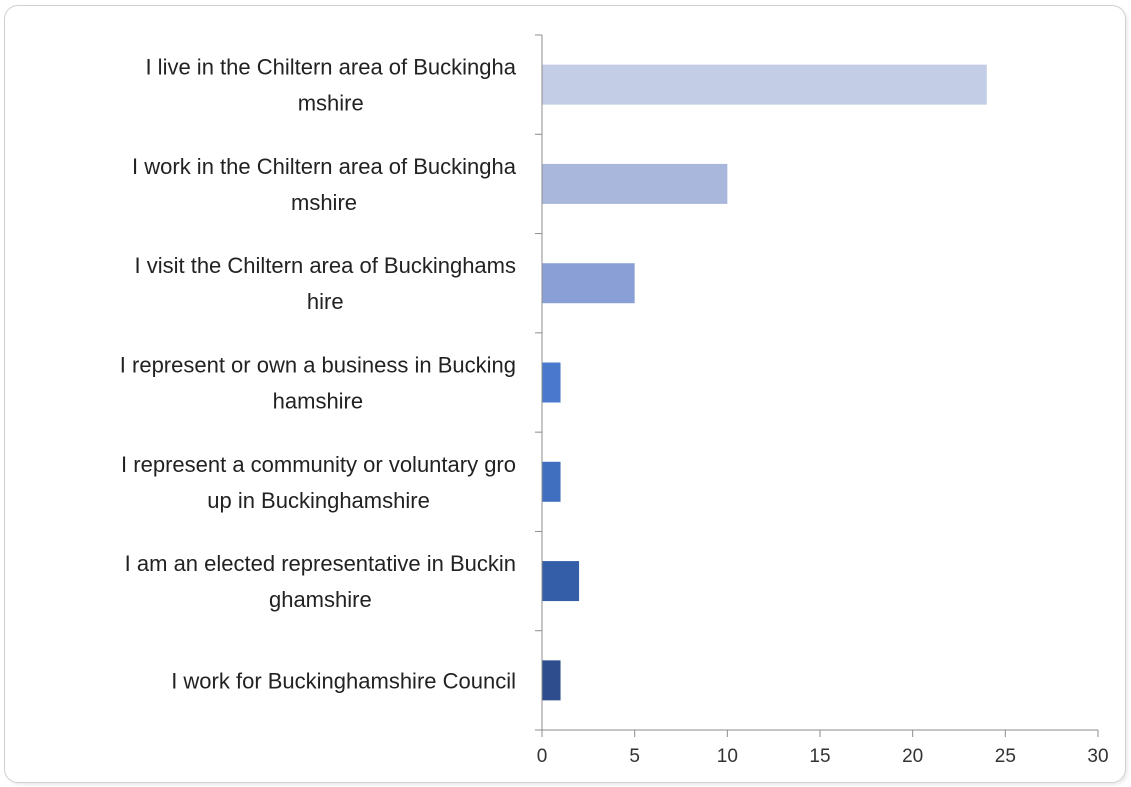  Describe the element at coordinates (727, 756) in the screenshot. I see `x-tick-label: 10` at that location.